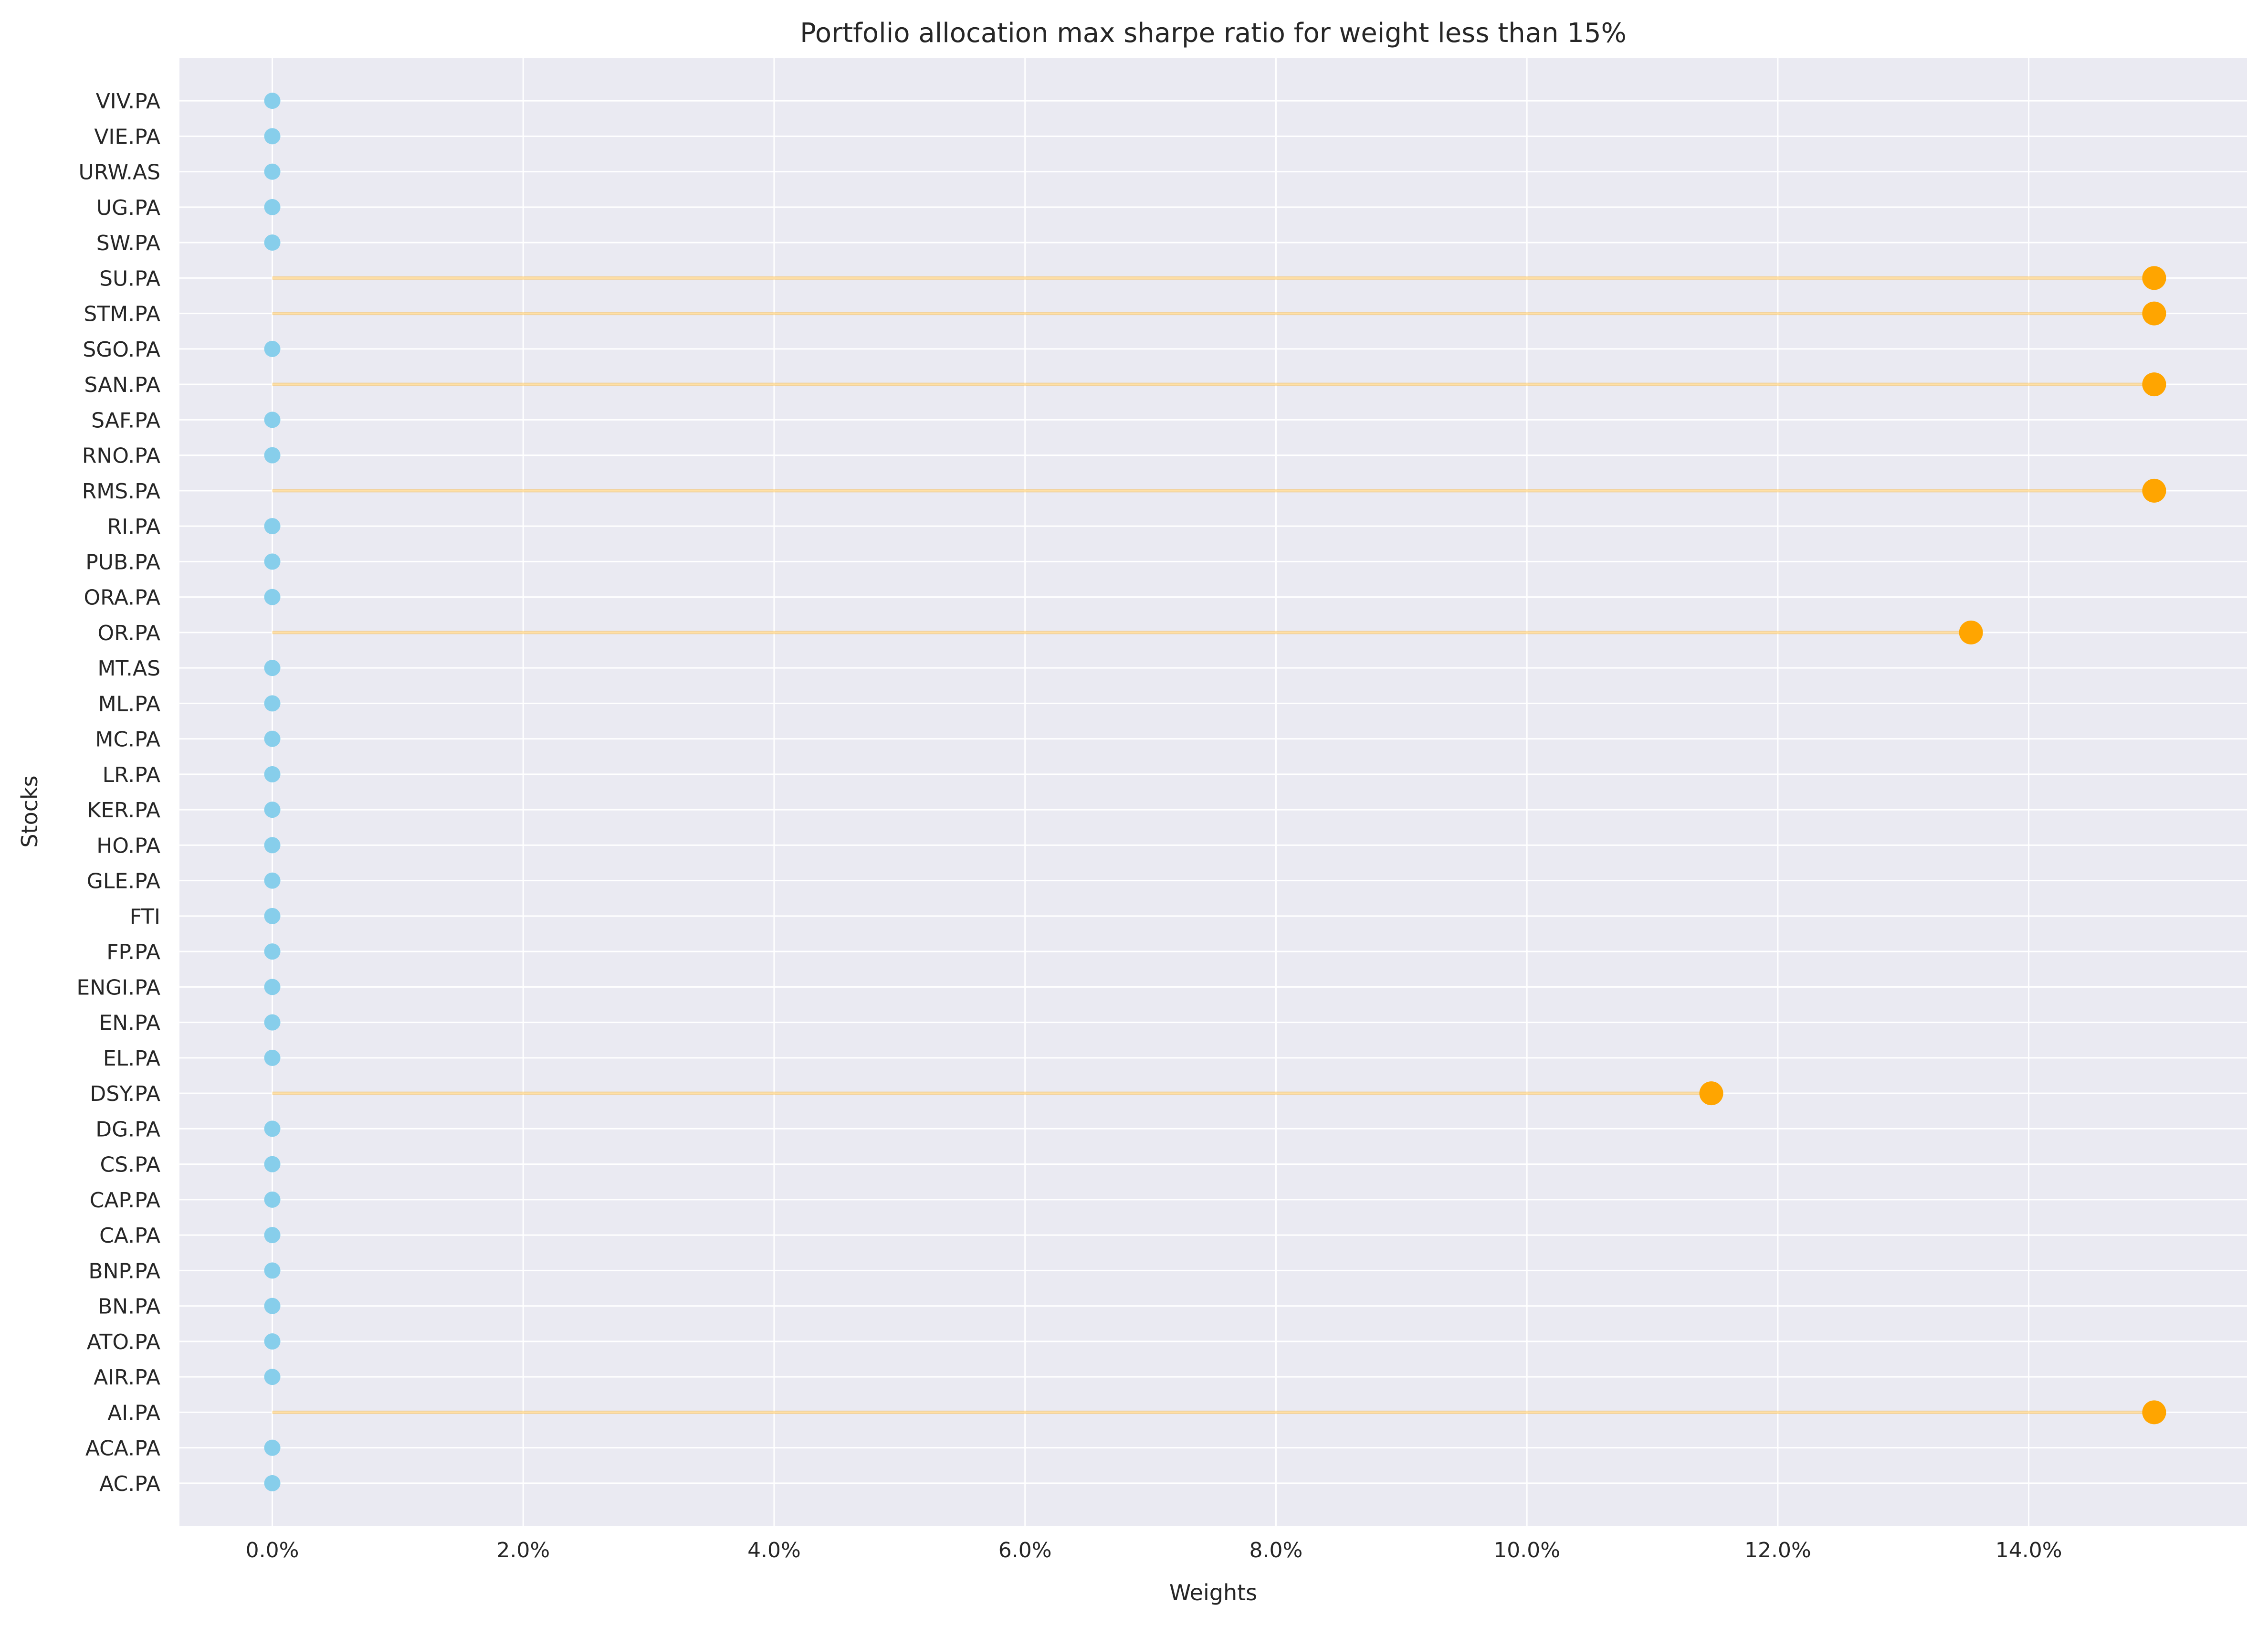 The width and height of the screenshot is (2268, 1626). What do you see at coordinates (124, 1271) in the screenshot?
I see `y-tick-label: BNP.PA` at bounding box center [124, 1271].